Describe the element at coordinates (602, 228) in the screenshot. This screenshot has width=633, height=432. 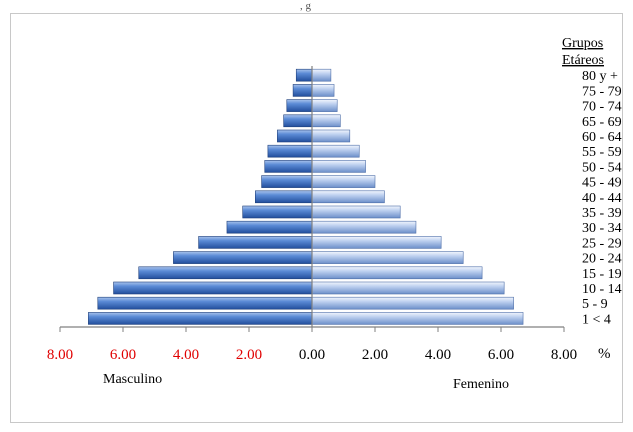
I see `category-label: 30 - 34` at that location.